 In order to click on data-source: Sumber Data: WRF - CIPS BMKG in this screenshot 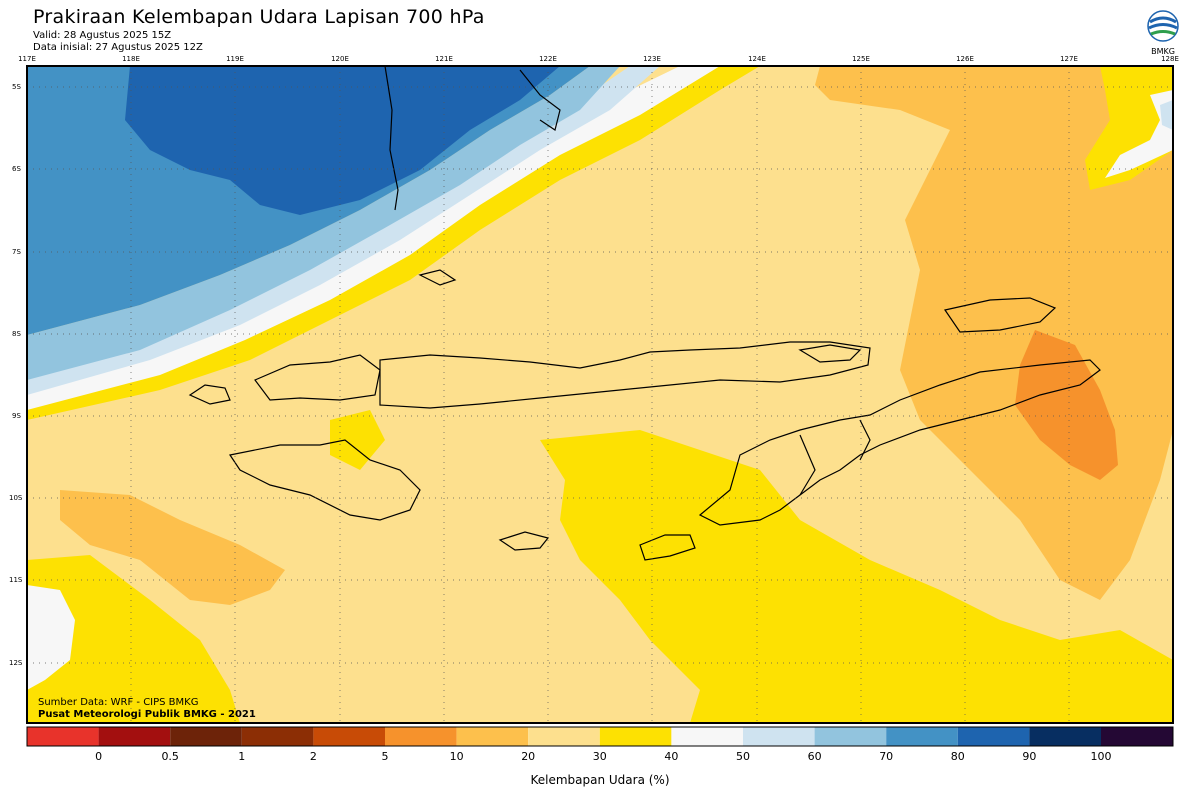, I will do `click(118, 702)`.